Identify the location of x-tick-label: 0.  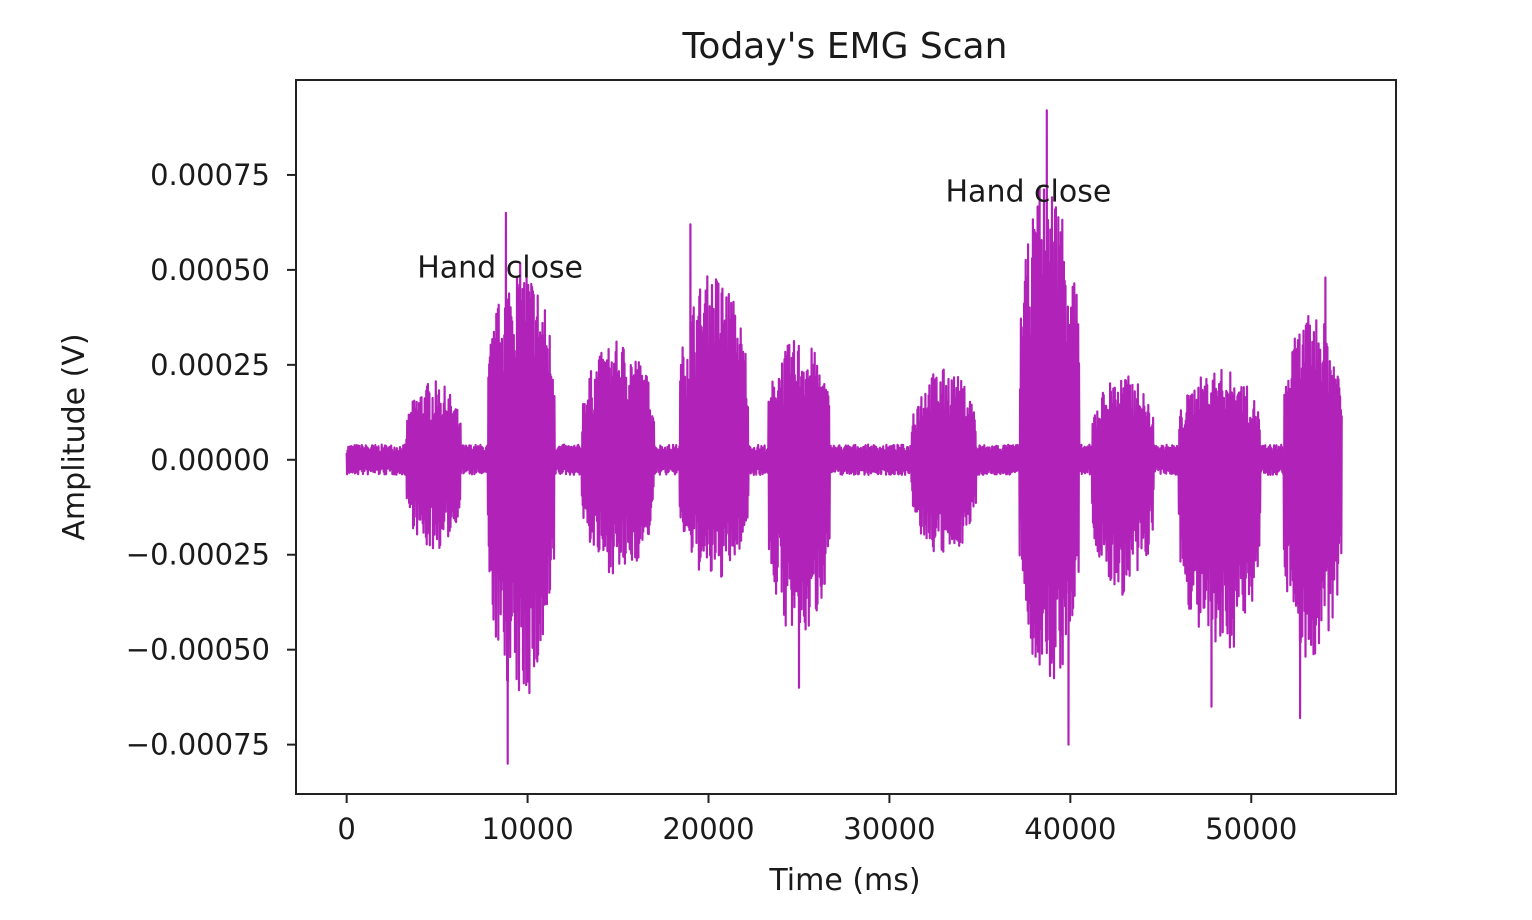
(346, 829).